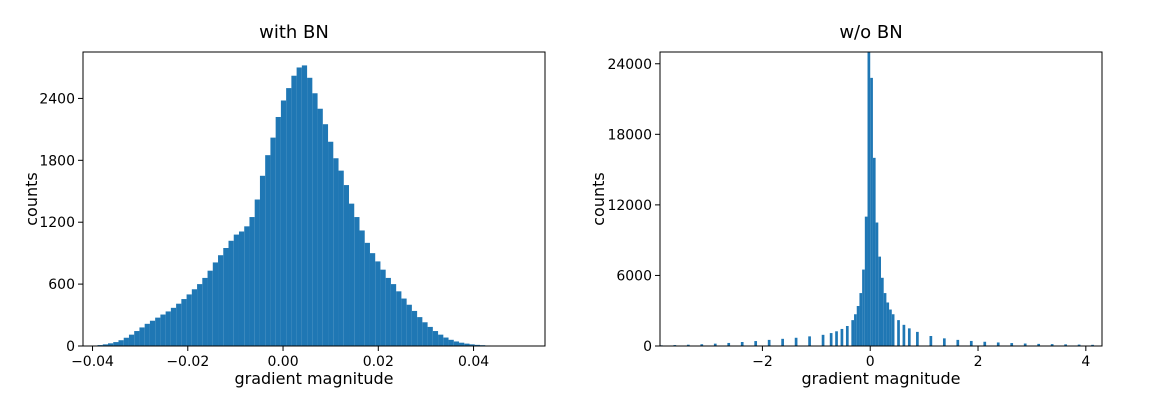  Describe the element at coordinates (762, 362) in the screenshot. I see `x-tick-label: −2` at that location.